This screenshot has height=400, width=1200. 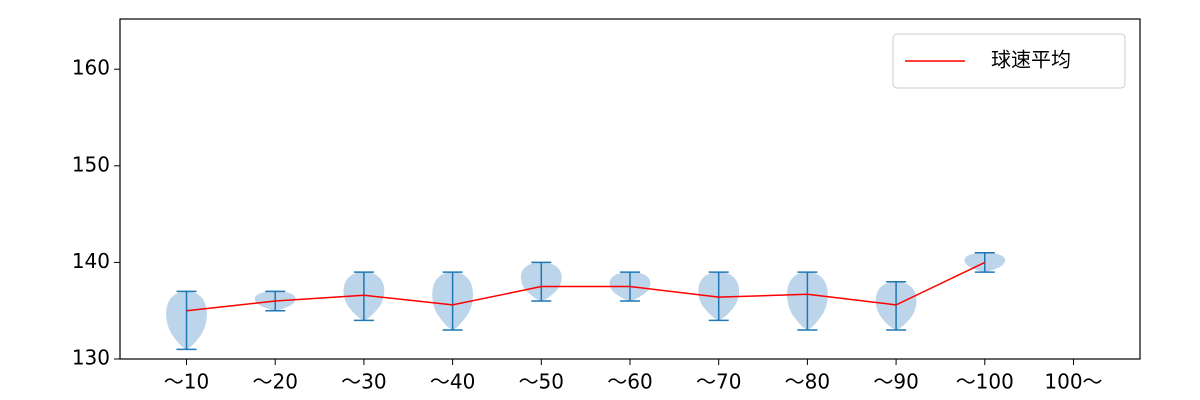 What do you see at coordinates (541, 382) in the screenshot?
I see `x-tick-label: ～50` at bounding box center [541, 382].